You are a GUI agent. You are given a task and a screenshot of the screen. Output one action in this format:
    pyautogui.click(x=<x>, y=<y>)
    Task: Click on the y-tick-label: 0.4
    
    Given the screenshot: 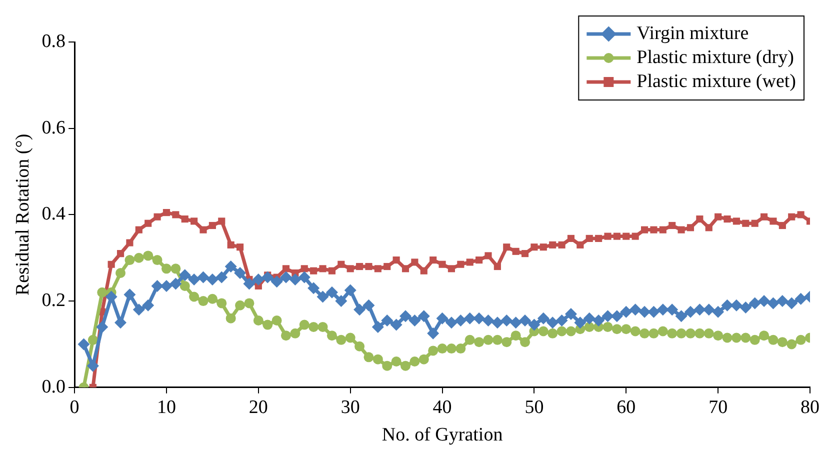 What is the action you would take?
    pyautogui.click(x=54, y=214)
    